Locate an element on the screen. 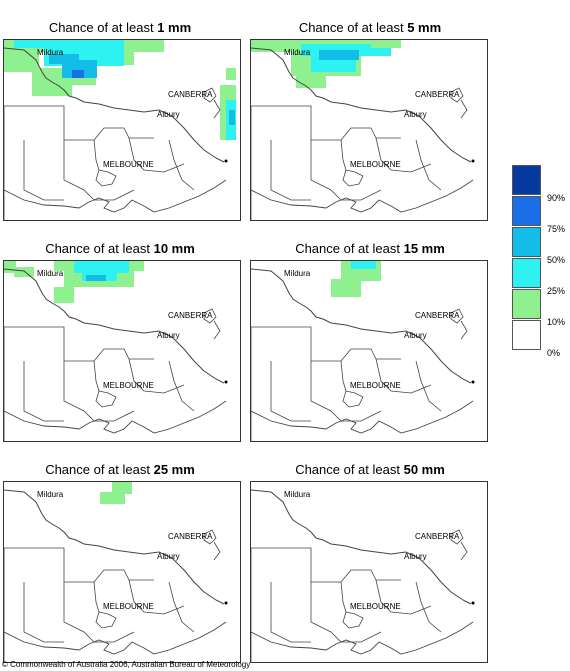 This screenshot has height=671, width=570. legend-label: 50% is located at coordinates (556, 260).